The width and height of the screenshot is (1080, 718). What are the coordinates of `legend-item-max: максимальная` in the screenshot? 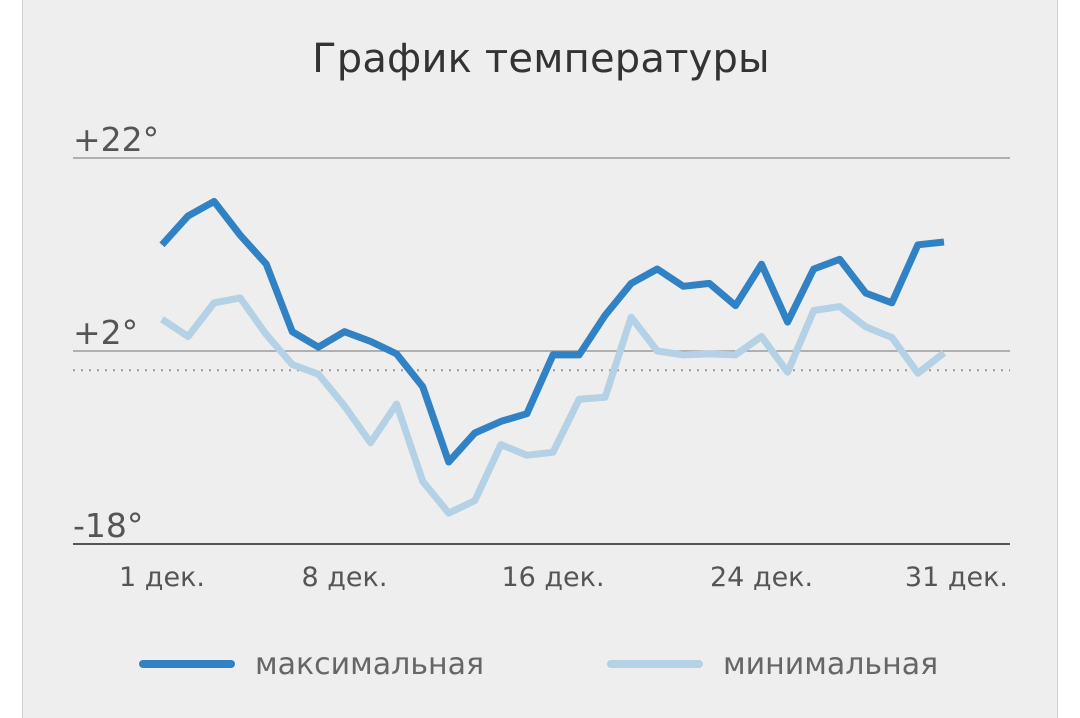 It's located at (311, 664).